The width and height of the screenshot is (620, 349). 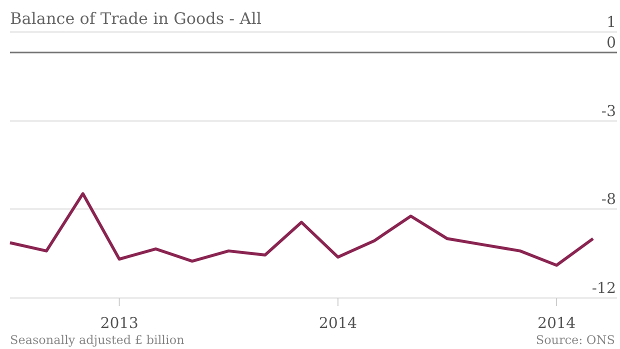 What do you see at coordinates (119, 323) in the screenshot?
I see `x-tick-label: 2013` at bounding box center [119, 323].